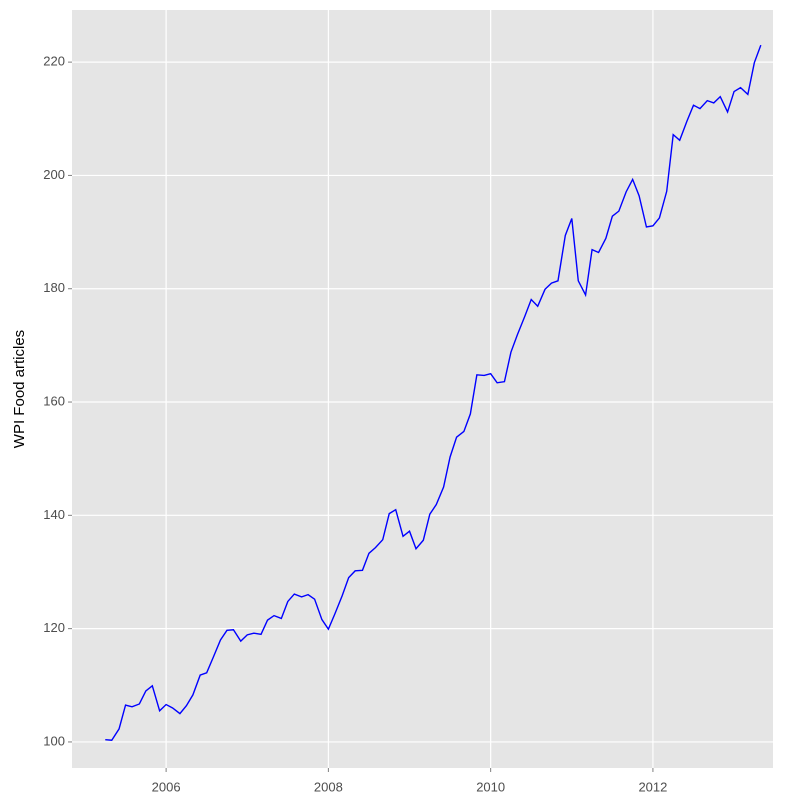  What do you see at coordinates (54, 174) in the screenshot?
I see `y-tick-label: 200` at bounding box center [54, 174].